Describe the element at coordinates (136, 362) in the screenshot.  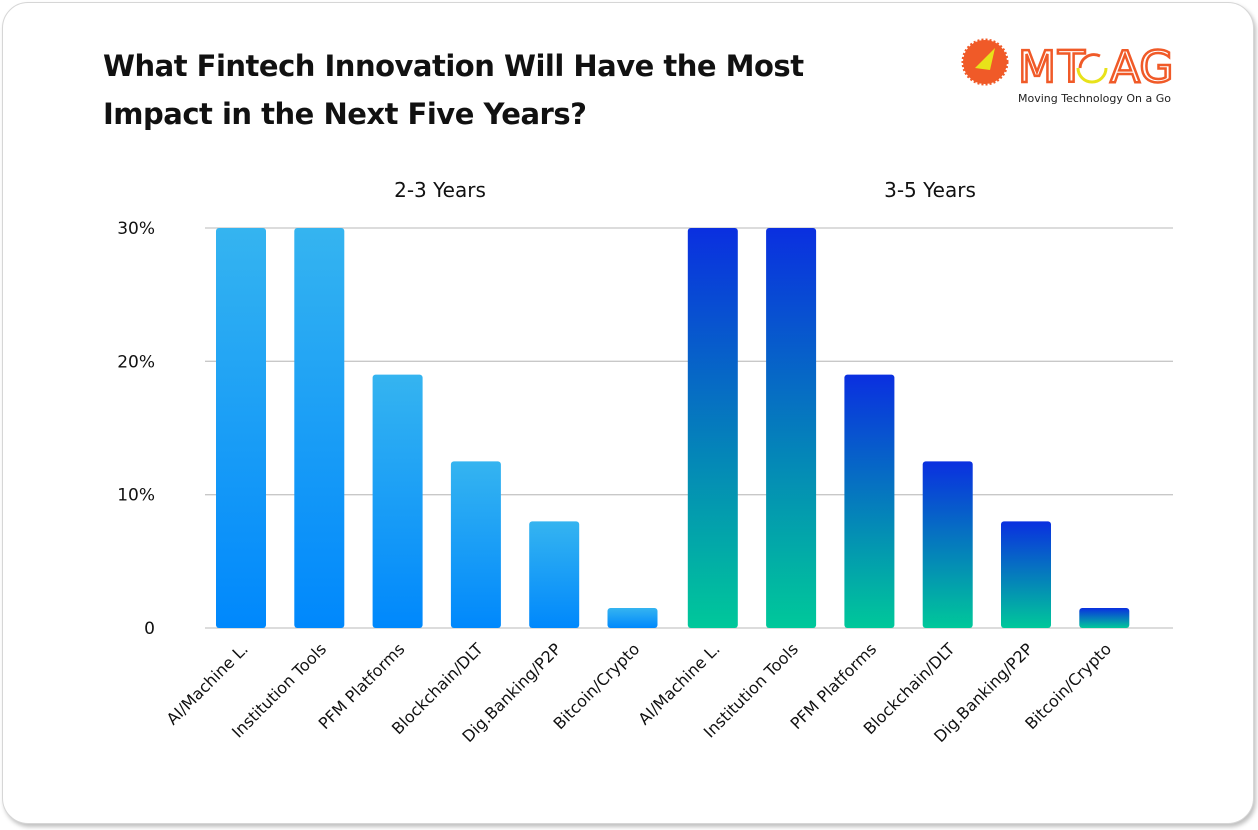
I see `y-tick-label: 20%` at that location.